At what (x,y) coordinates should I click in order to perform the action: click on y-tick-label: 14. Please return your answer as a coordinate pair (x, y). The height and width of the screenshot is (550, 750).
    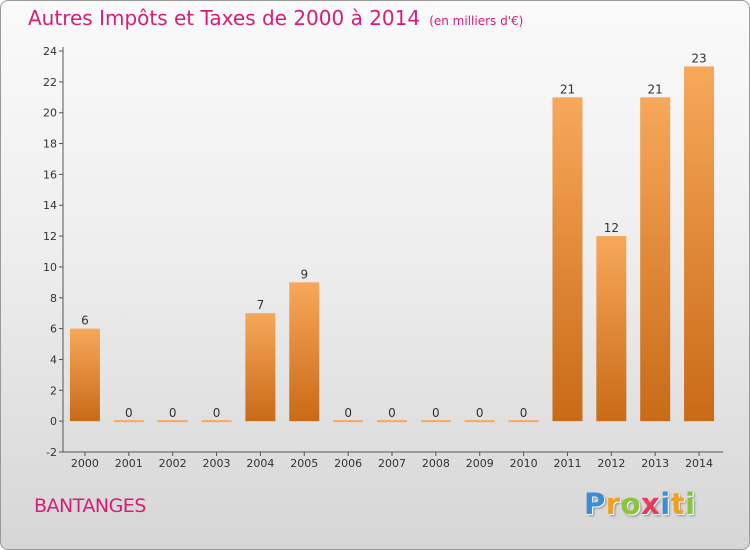
    Looking at the image, I should click on (50, 205).